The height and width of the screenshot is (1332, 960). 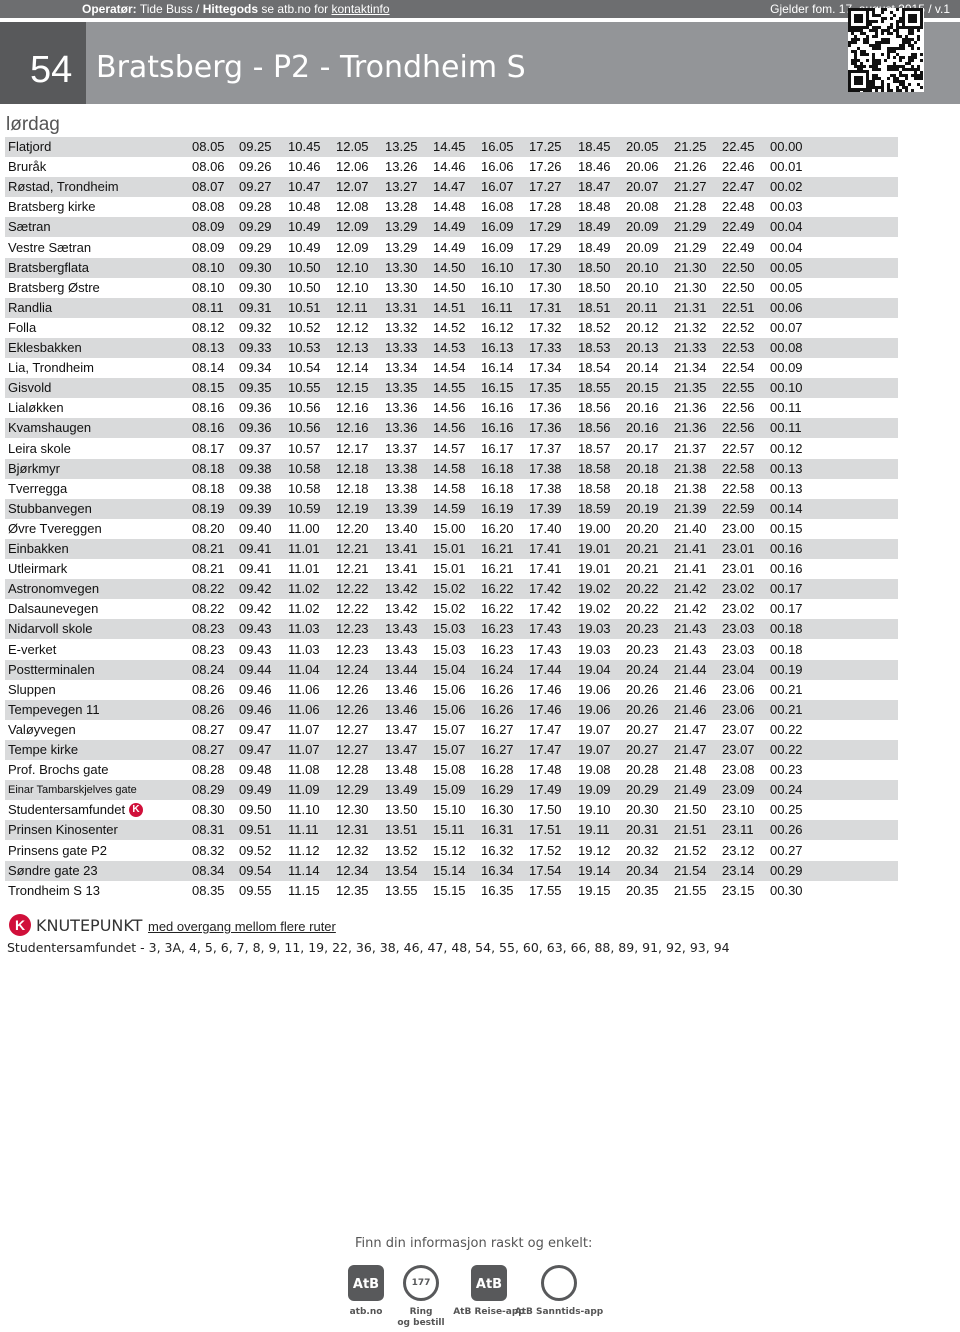 I want to click on departure-time: 18.46, so click(x=594, y=167).